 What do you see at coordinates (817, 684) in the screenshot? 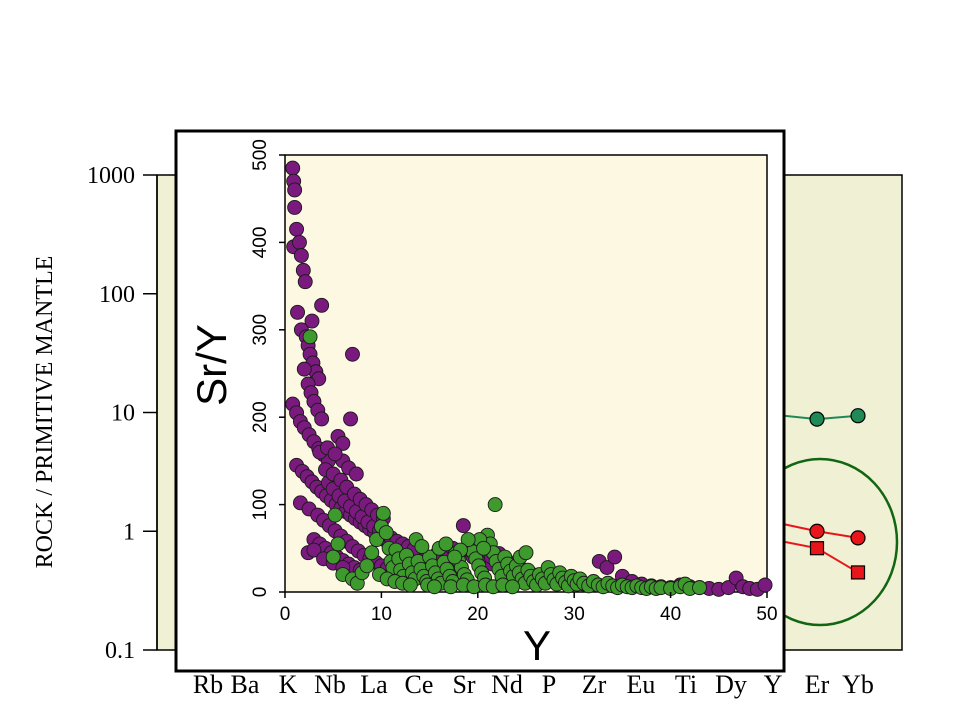
I see `background-element-label: Er` at bounding box center [817, 684].